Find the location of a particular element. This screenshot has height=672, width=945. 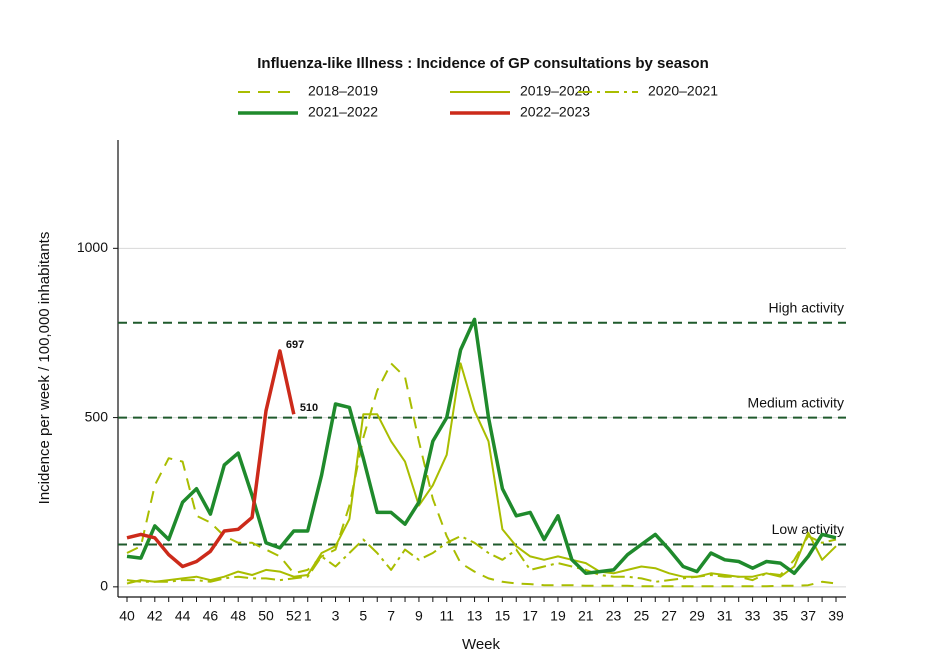

x-tick-label: 50 is located at coordinates (266, 616).